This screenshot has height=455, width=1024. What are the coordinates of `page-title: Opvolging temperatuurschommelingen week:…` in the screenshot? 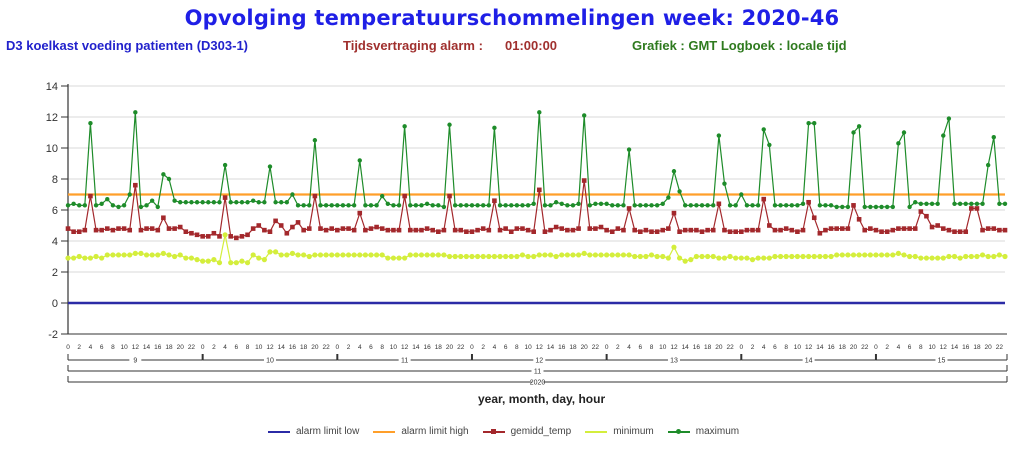 It's located at (512, 18).